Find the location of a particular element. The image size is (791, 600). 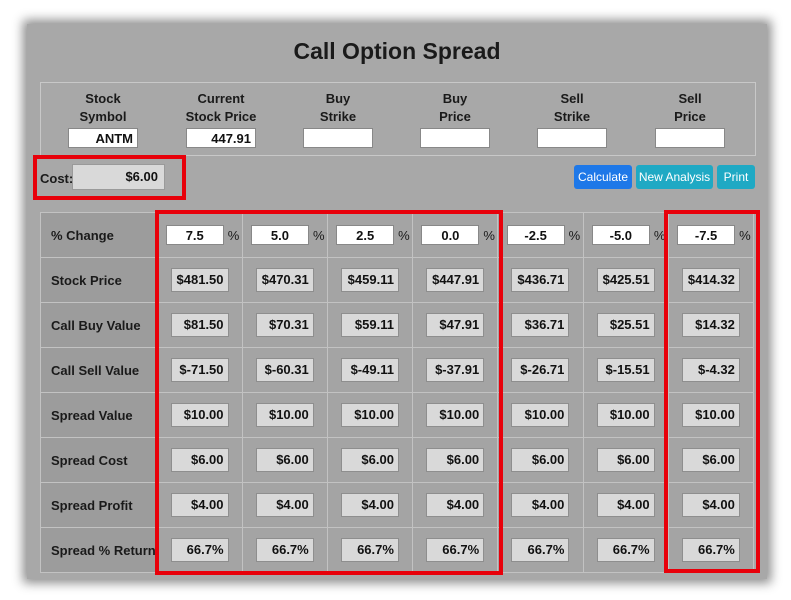

buy-price-input is located at coordinates (455, 138).